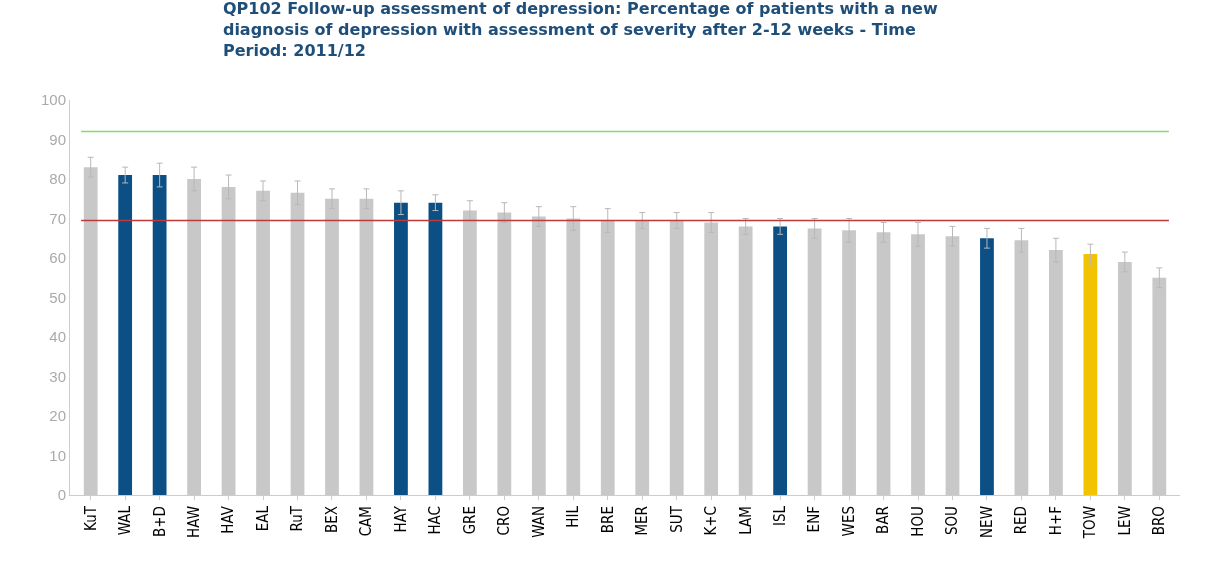 This screenshot has height=570, width=1205. What do you see at coordinates (57, 416) in the screenshot?
I see `y-tick-label: 20` at bounding box center [57, 416].